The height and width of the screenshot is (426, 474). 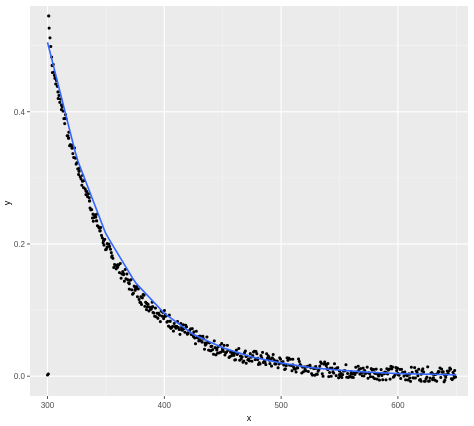 What do you see at coordinates (165, 405) in the screenshot?
I see `x-tick-label: 400` at bounding box center [165, 405].